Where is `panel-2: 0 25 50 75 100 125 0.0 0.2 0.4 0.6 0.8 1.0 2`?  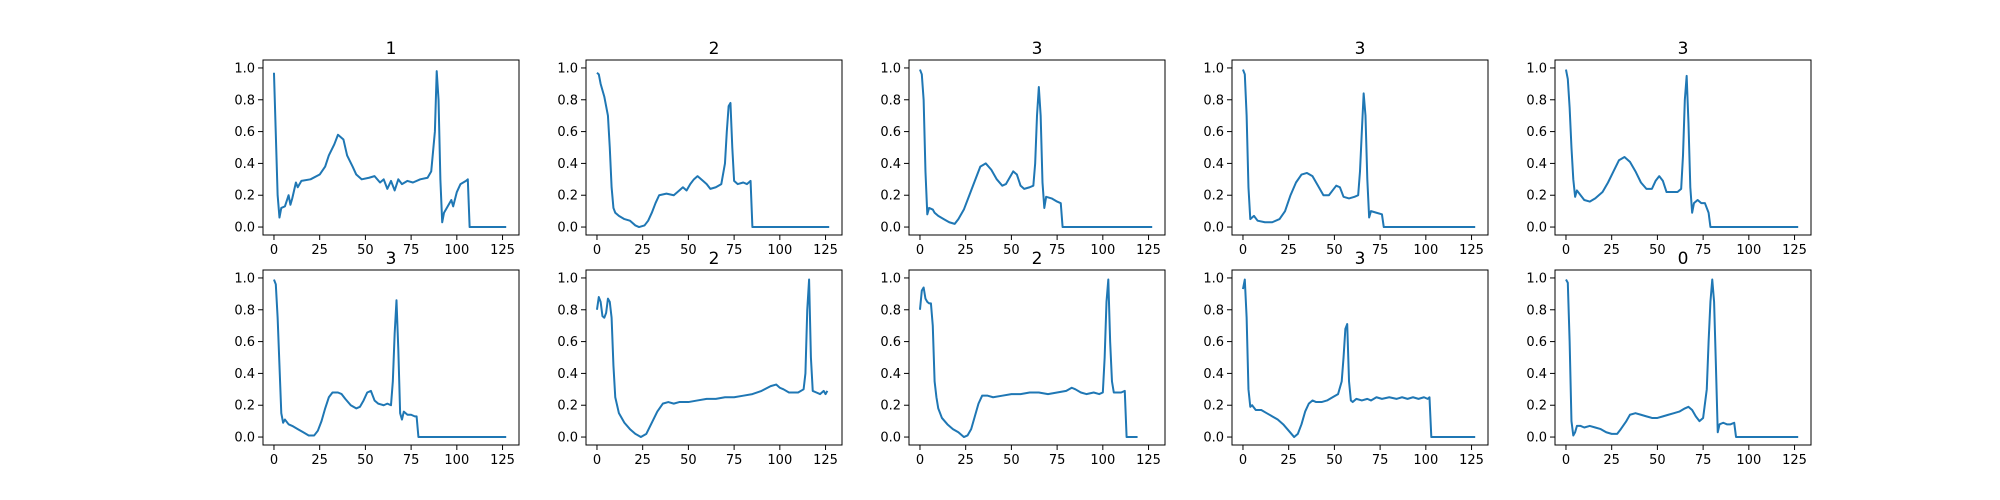 panel-2: 0 25 50 75 100 125 0.0 0.2 0.4 0.6 0.8 1.0 2 is located at coordinates (700, 148).